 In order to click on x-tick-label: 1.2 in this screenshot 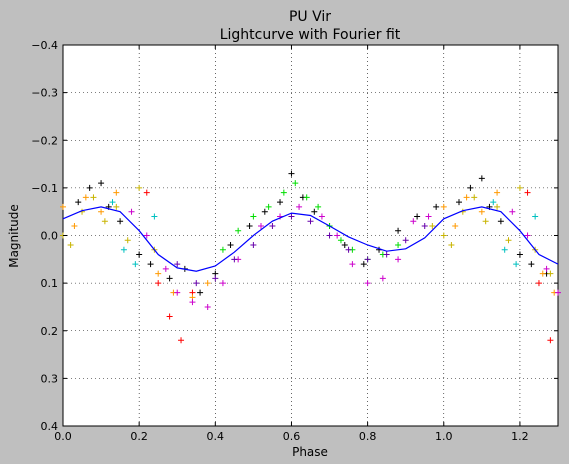, I will do `click(520, 436)`.